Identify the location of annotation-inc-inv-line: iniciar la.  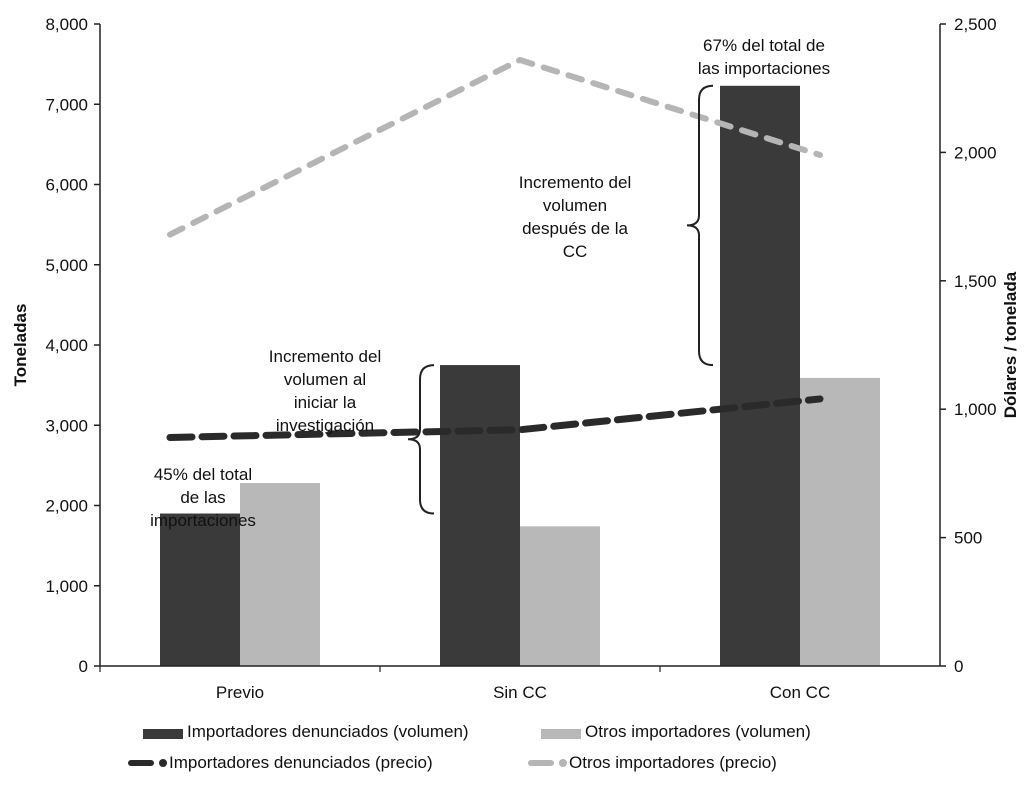
(325, 402).